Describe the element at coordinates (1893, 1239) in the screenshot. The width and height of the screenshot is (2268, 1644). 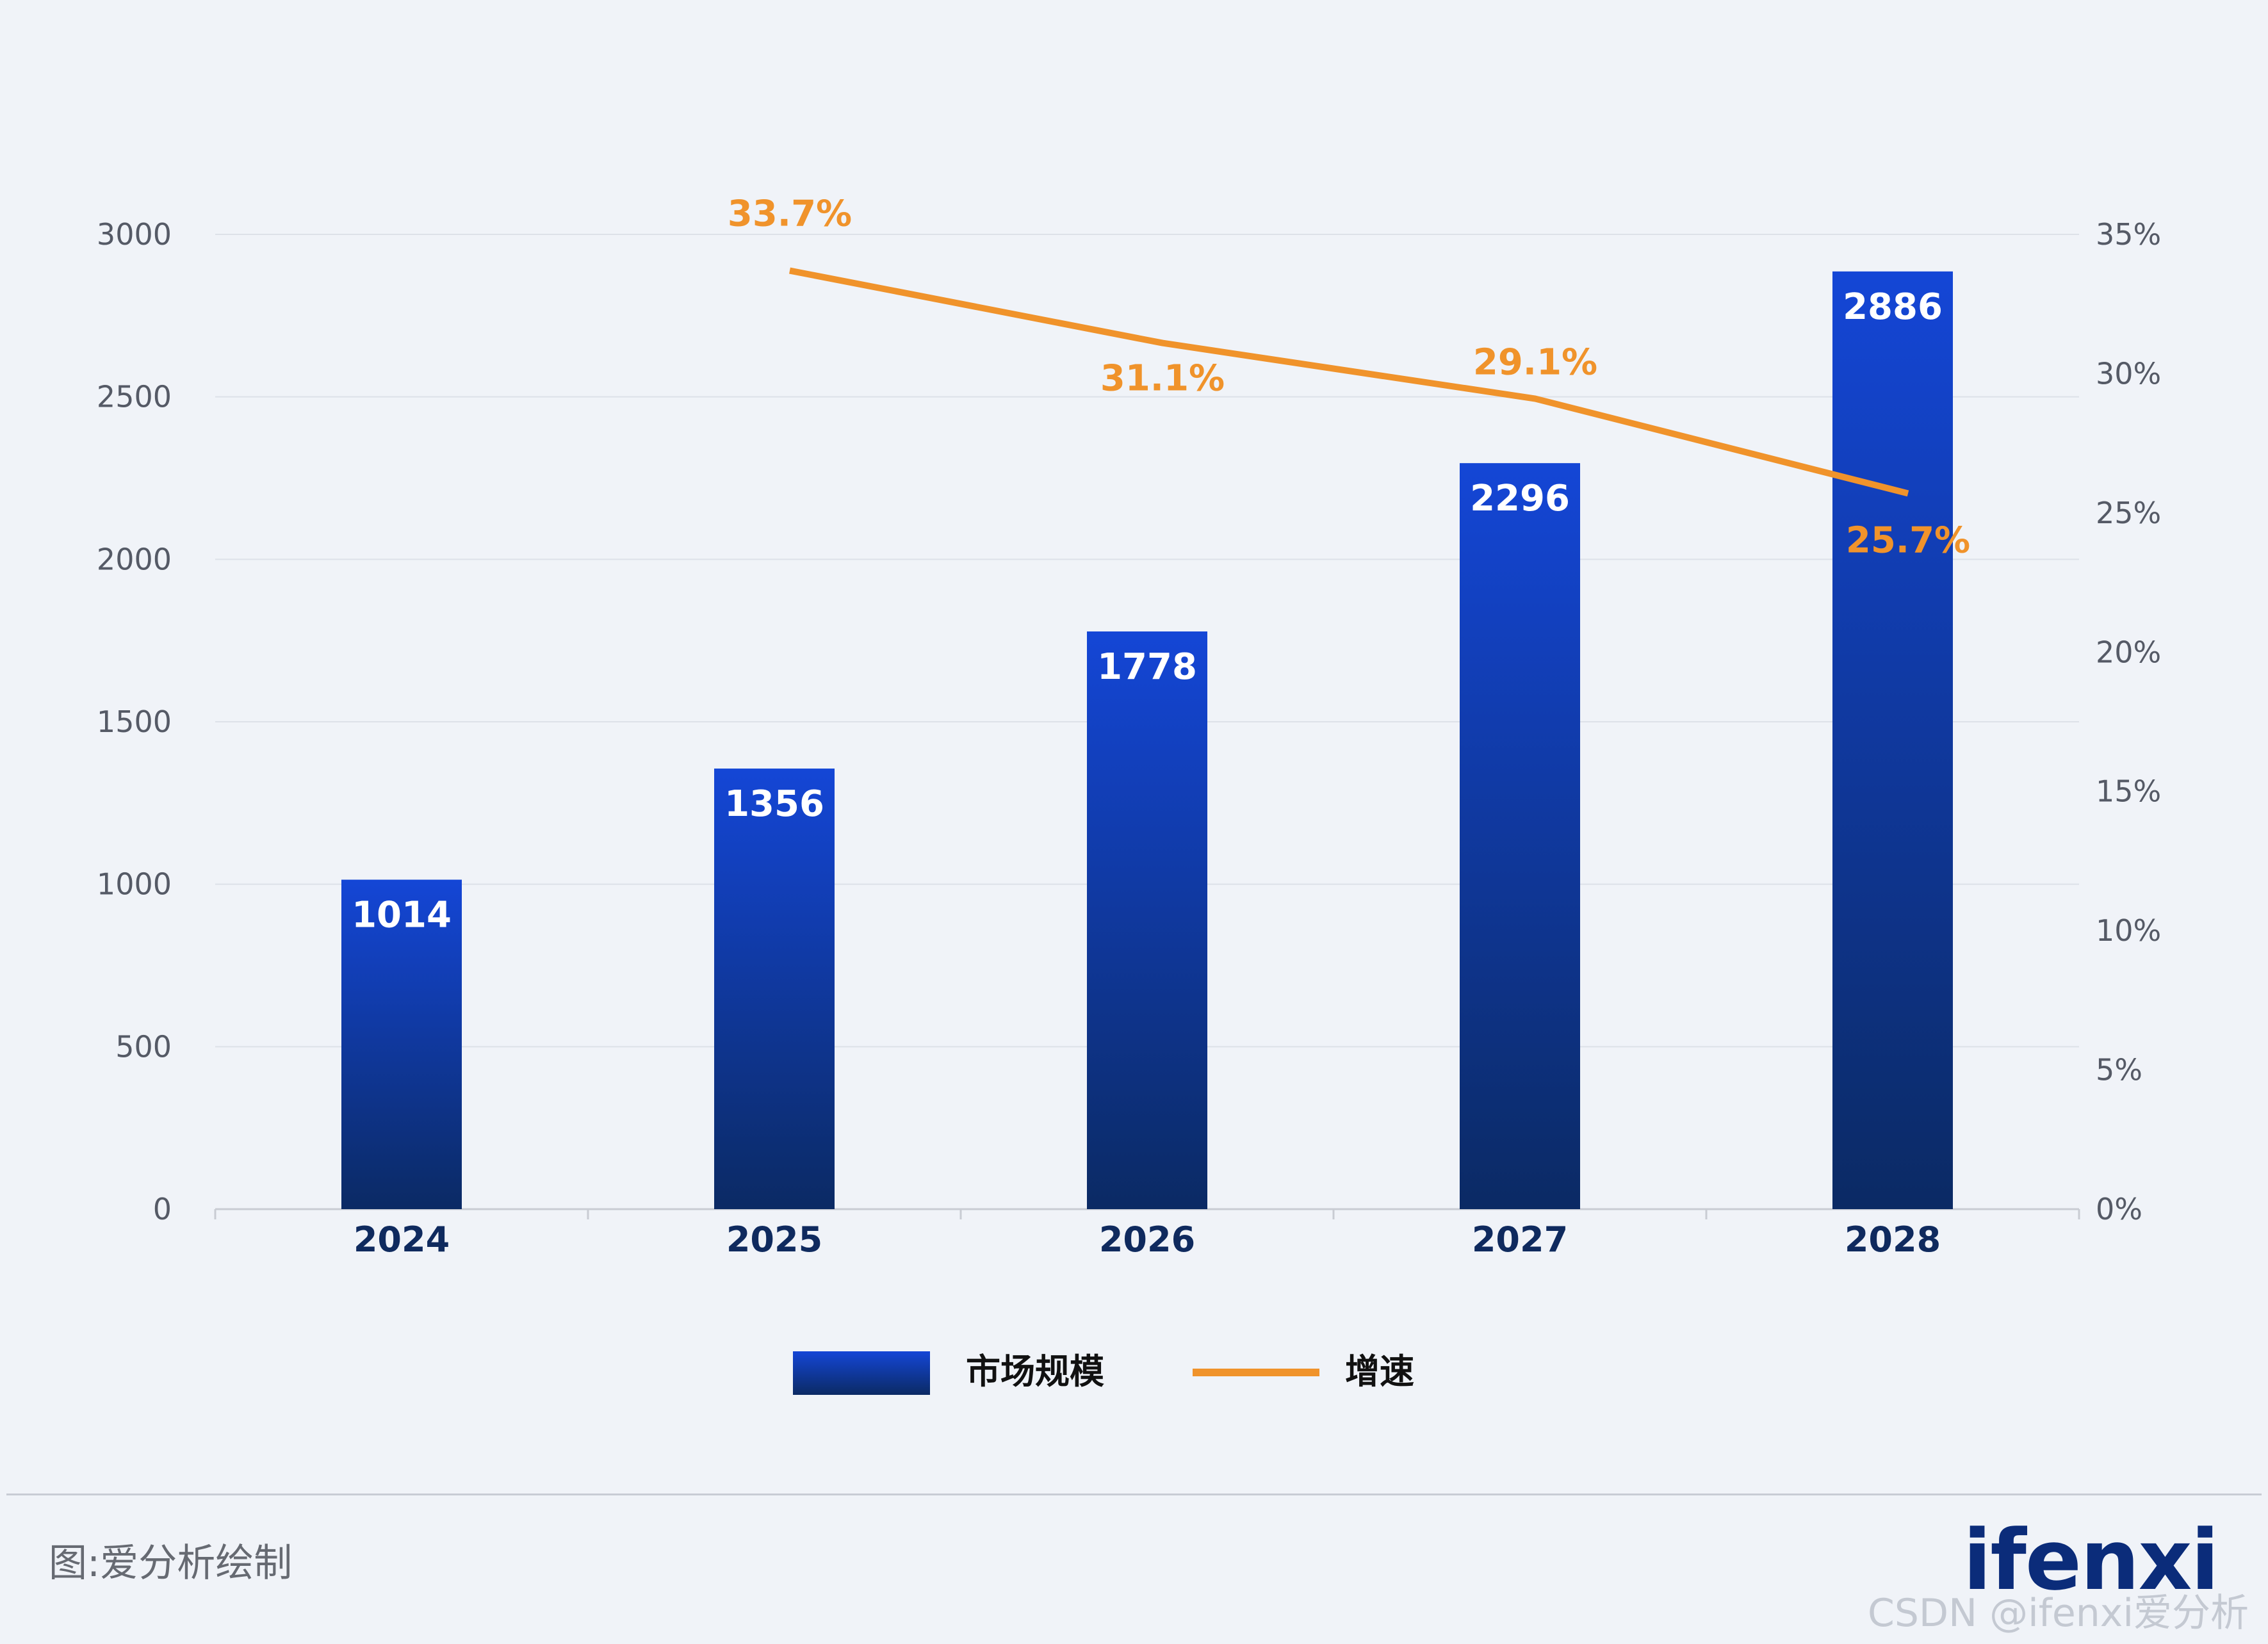
I see `category-label: 2028` at that location.